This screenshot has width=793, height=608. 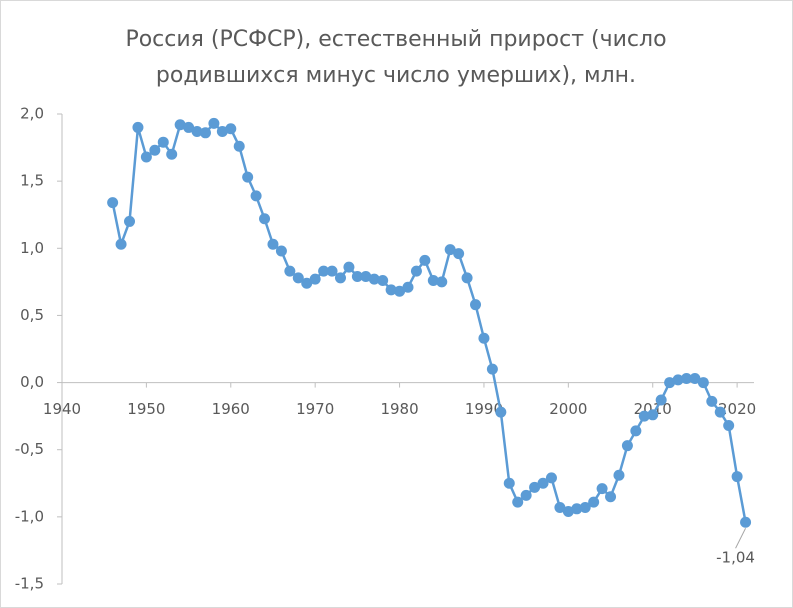 What do you see at coordinates (484, 409) in the screenshot?
I see `x-tick-label: 1990` at bounding box center [484, 409].